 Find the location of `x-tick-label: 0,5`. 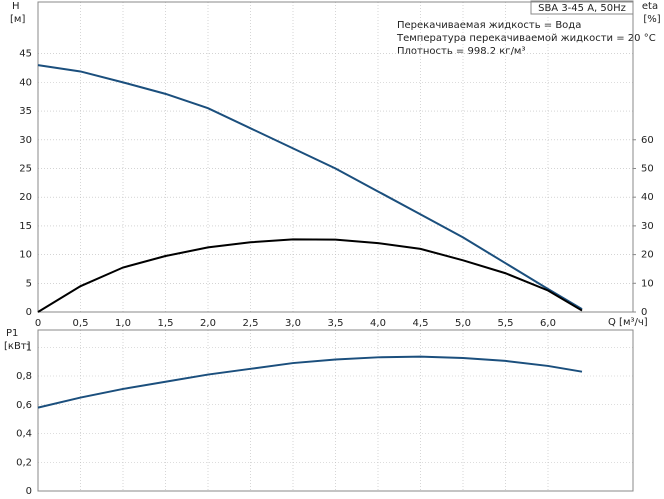

x-tick-label: 0,5 is located at coordinates (81, 323).